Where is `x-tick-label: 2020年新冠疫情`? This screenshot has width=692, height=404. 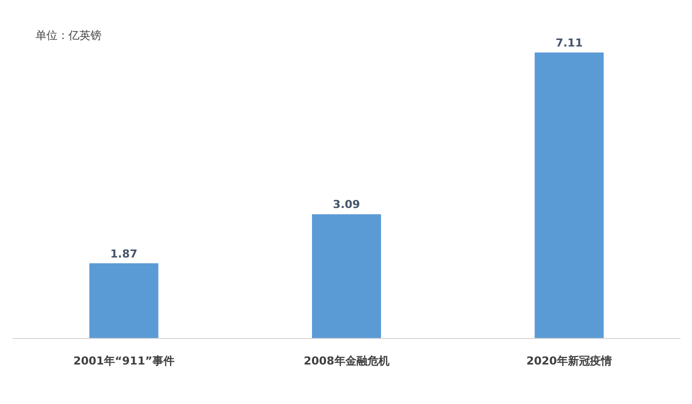
x-tick-label: 2020年新冠疫情 is located at coordinates (569, 361).